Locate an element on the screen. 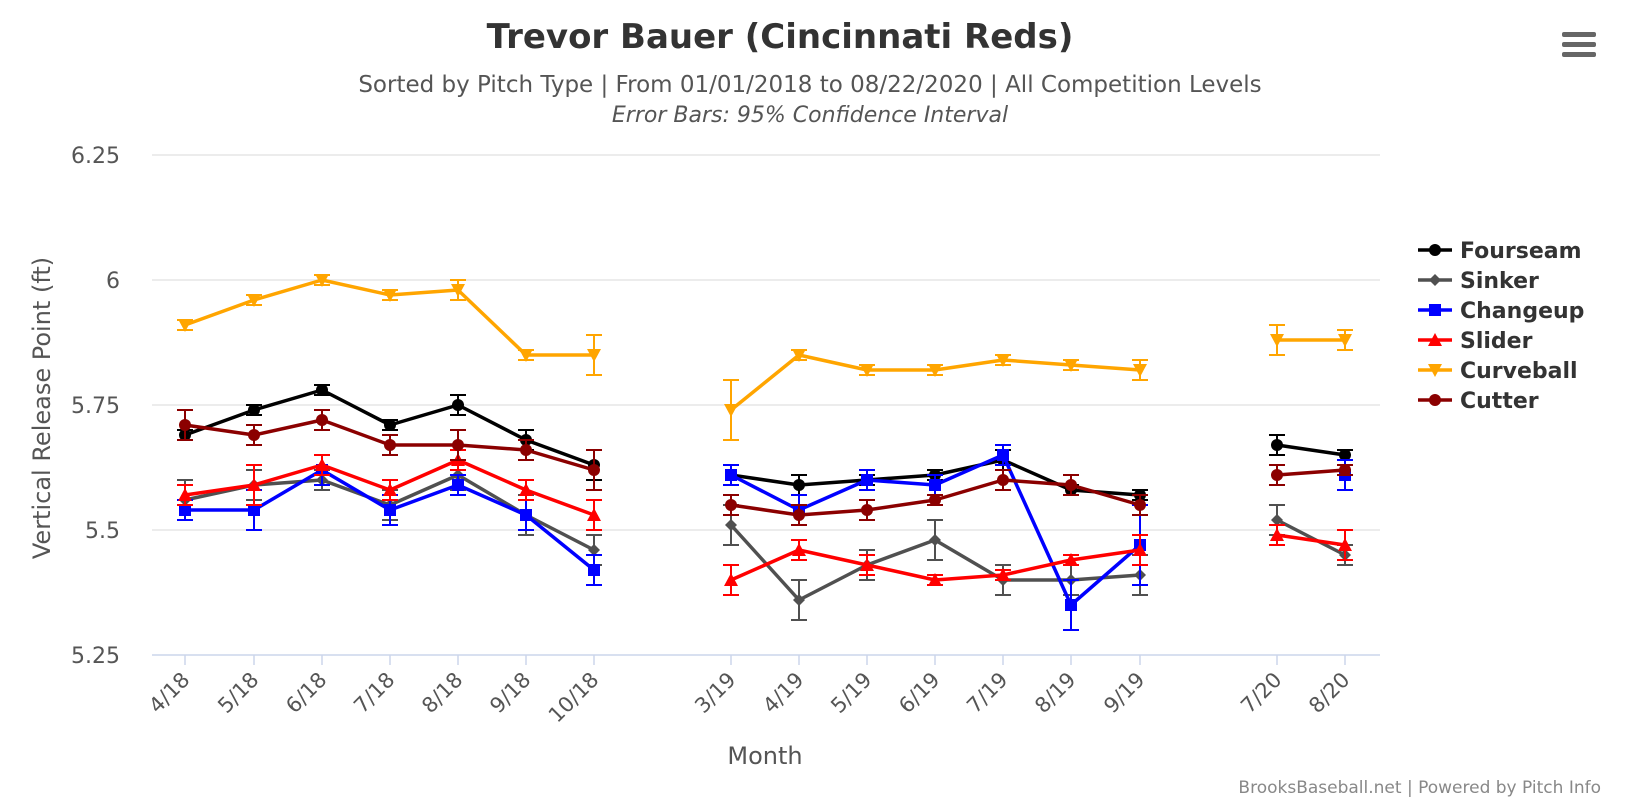 This screenshot has width=1630, height=808. chart-subtitle-error-bars: Error Bars: 95% Confidence Interval is located at coordinates (810, 115).